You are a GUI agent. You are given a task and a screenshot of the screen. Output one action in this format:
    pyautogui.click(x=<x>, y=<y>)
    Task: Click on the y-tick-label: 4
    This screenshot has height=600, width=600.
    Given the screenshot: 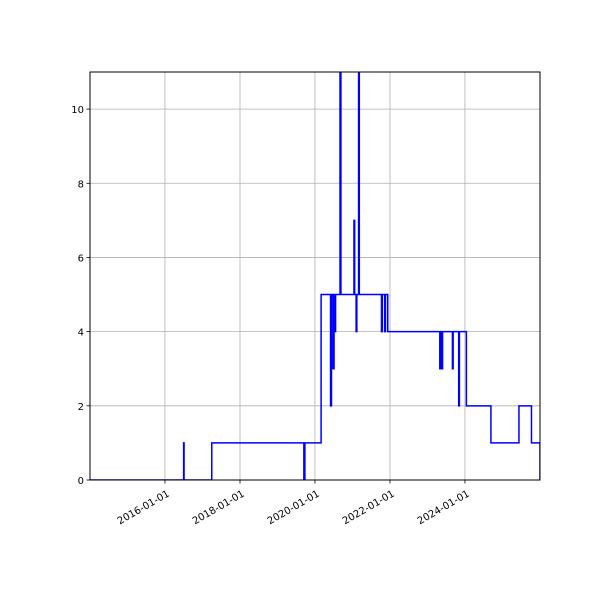 What is the action you would take?
    pyautogui.click(x=81, y=333)
    